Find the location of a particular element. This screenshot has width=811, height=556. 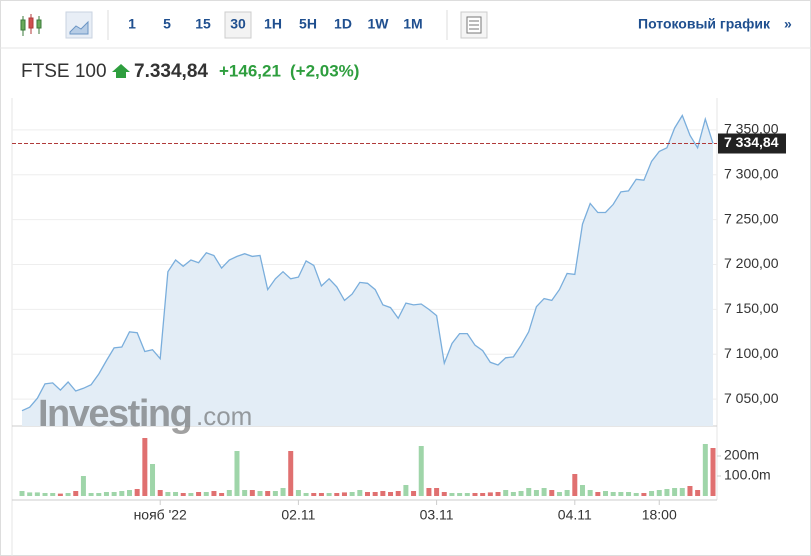

watermark-suffix: .com is located at coordinates (224, 416).